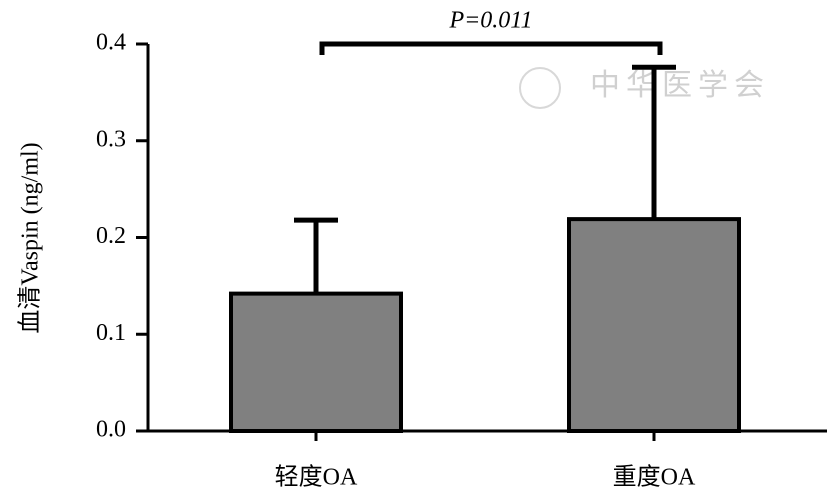  Describe the element at coordinates (316, 477) in the screenshot. I see `x-tick-label: 轻度OA` at that location.